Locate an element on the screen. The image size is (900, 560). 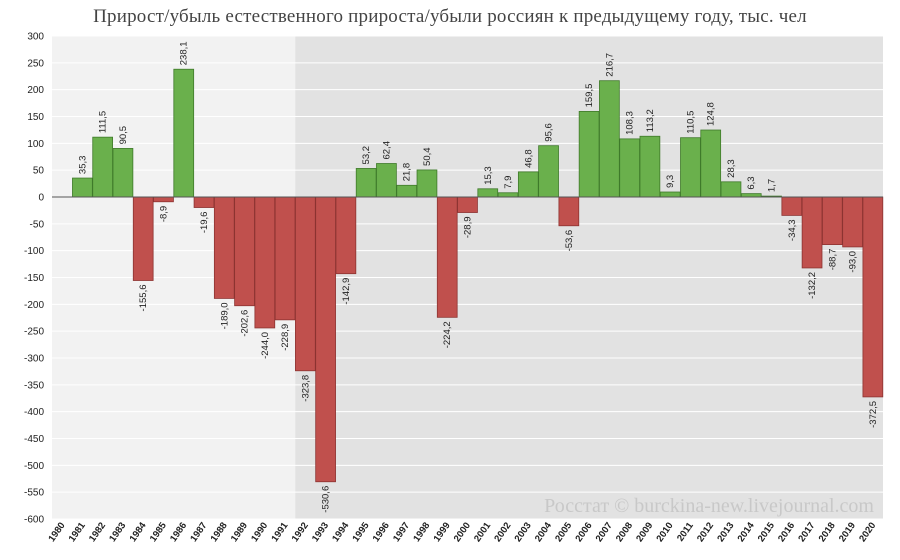
x-category-label: 1996 is located at coordinates (381, 532).